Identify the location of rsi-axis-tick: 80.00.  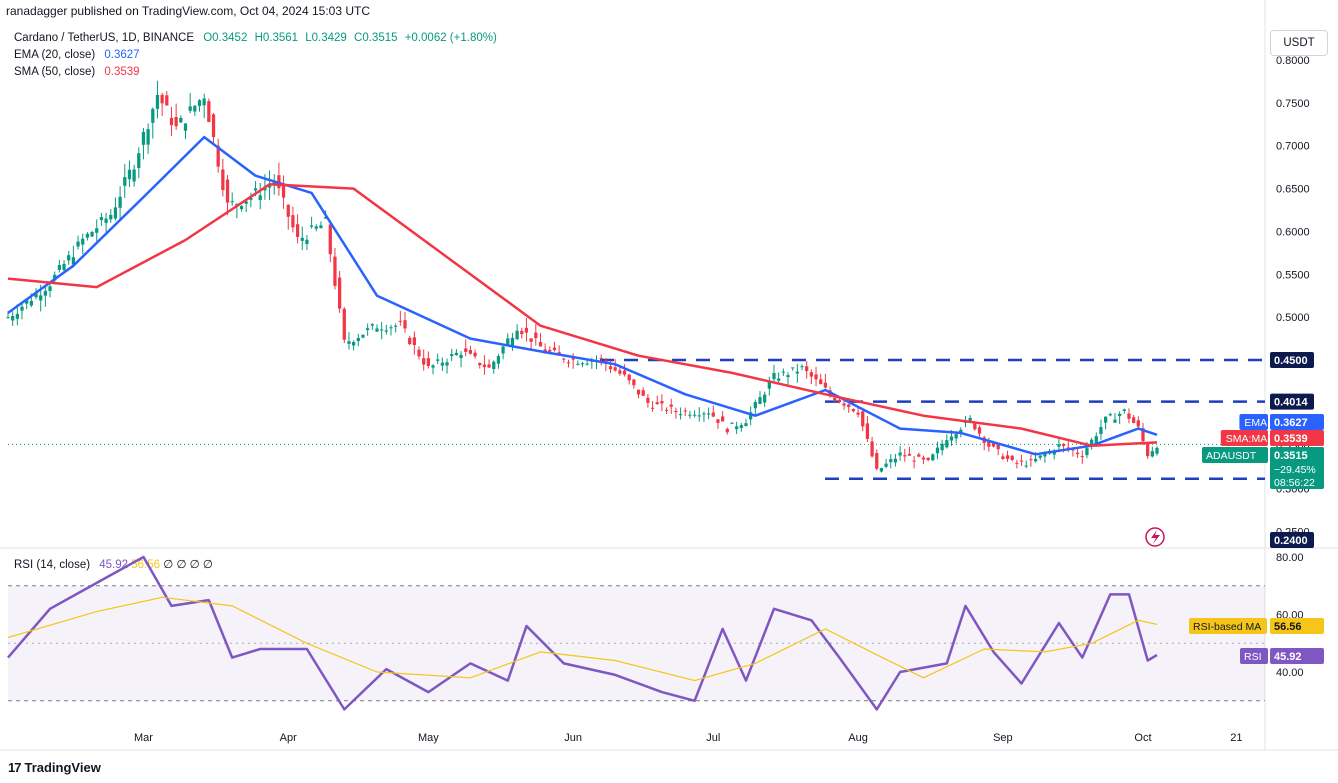
(1290, 558).